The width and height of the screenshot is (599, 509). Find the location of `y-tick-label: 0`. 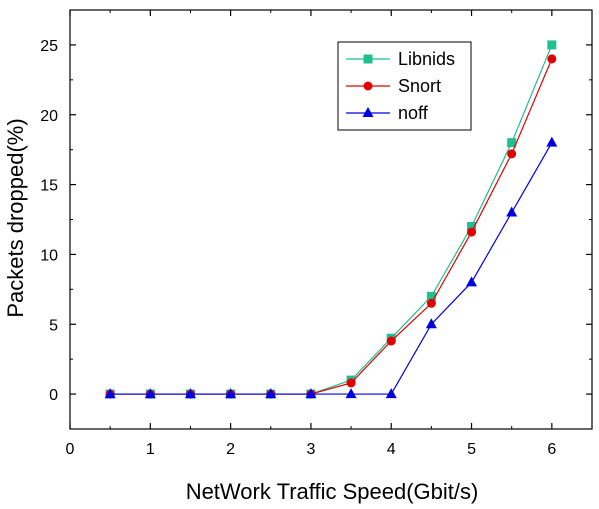

y-tick-label: 0 is located at coordinates (53, 395).